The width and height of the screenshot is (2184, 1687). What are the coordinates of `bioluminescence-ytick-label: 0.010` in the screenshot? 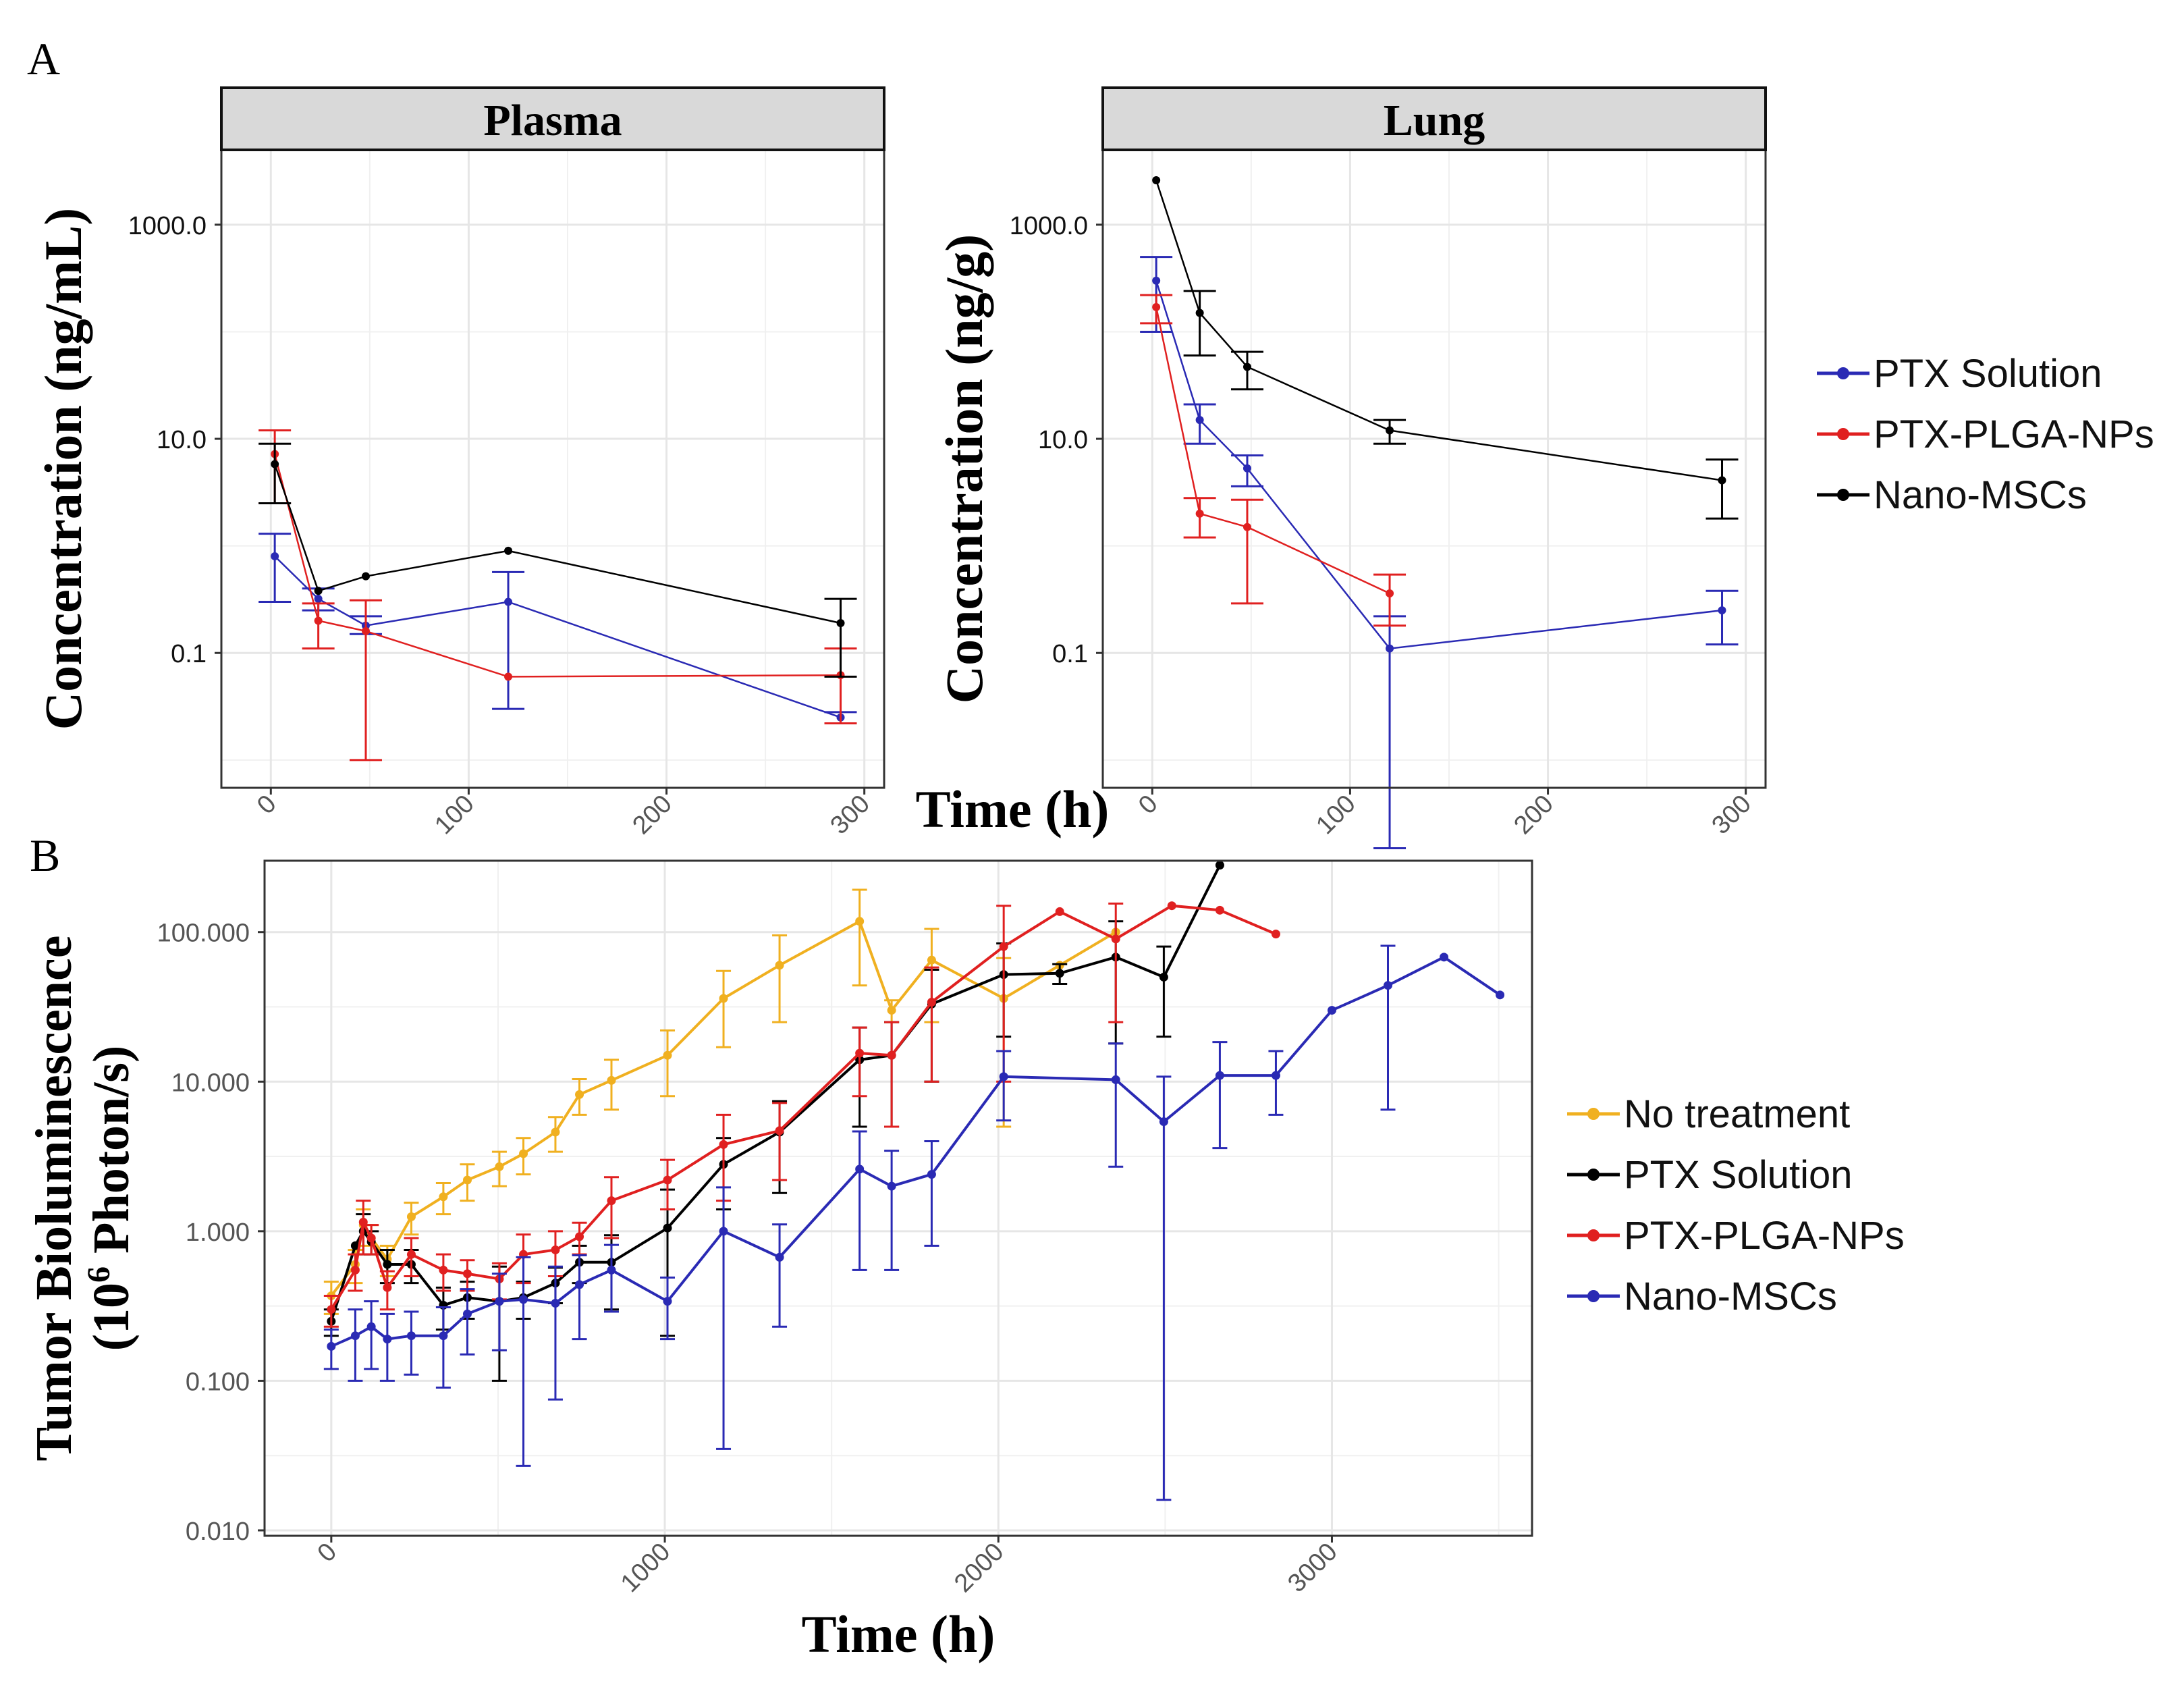 It's located at (218, 1532).